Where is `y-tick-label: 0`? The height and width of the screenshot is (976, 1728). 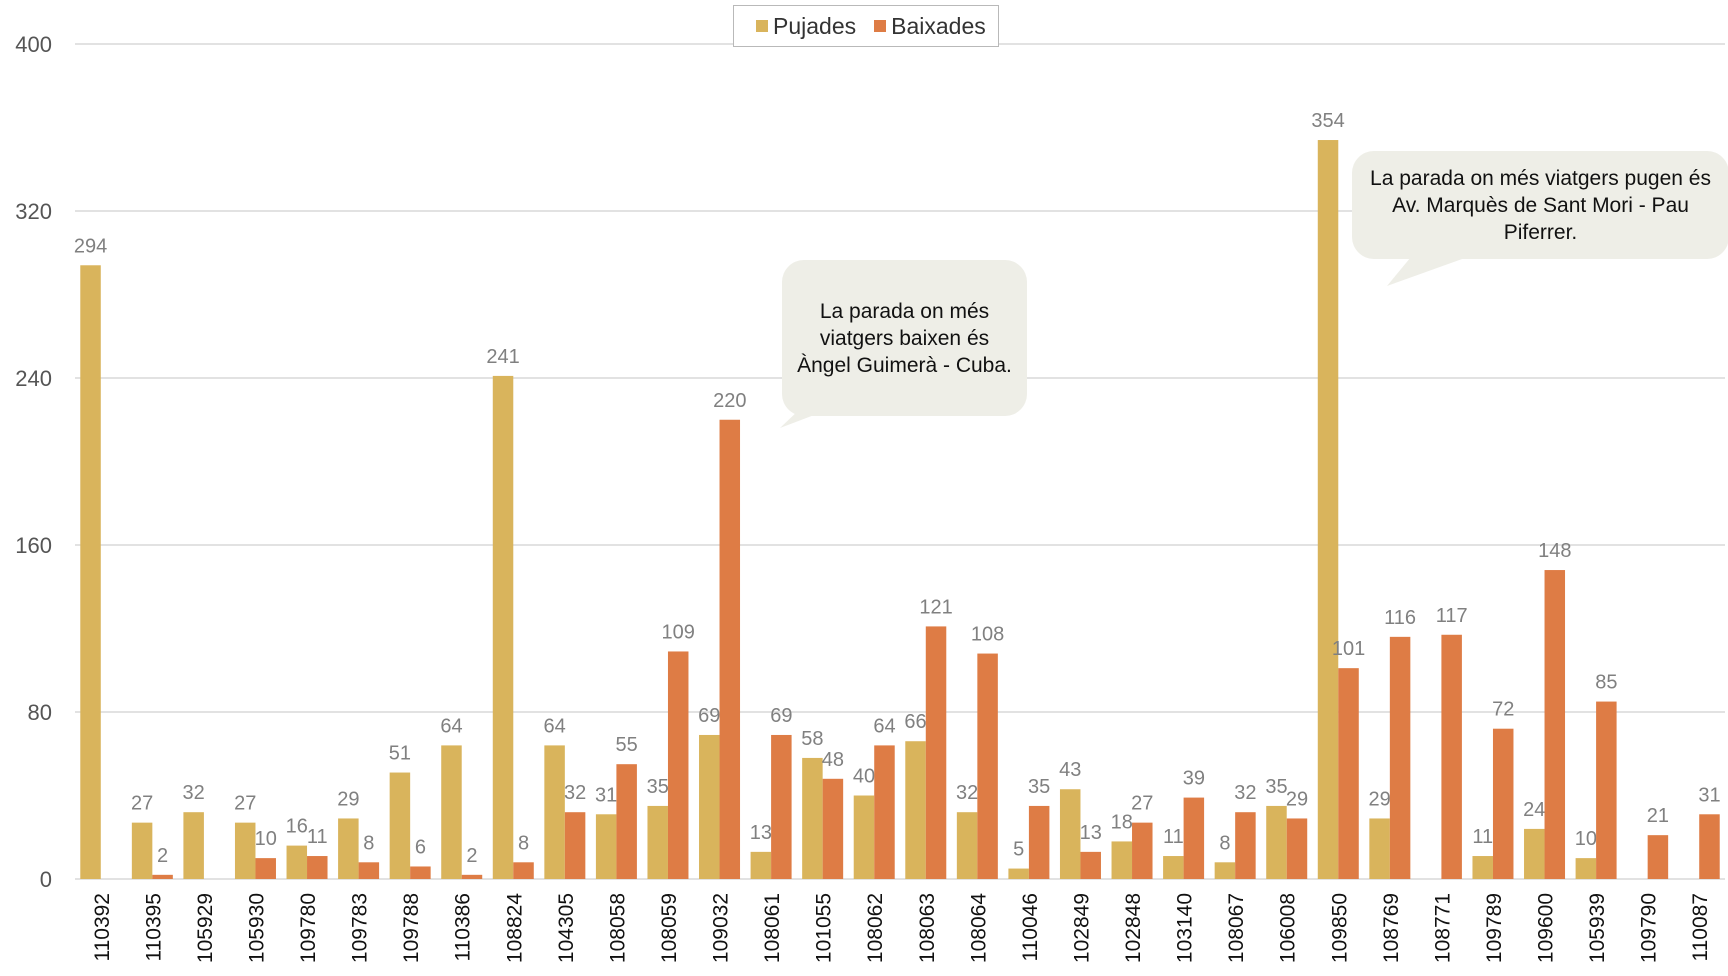 y-tick-label: 0 is located at coordinates (46, 879).